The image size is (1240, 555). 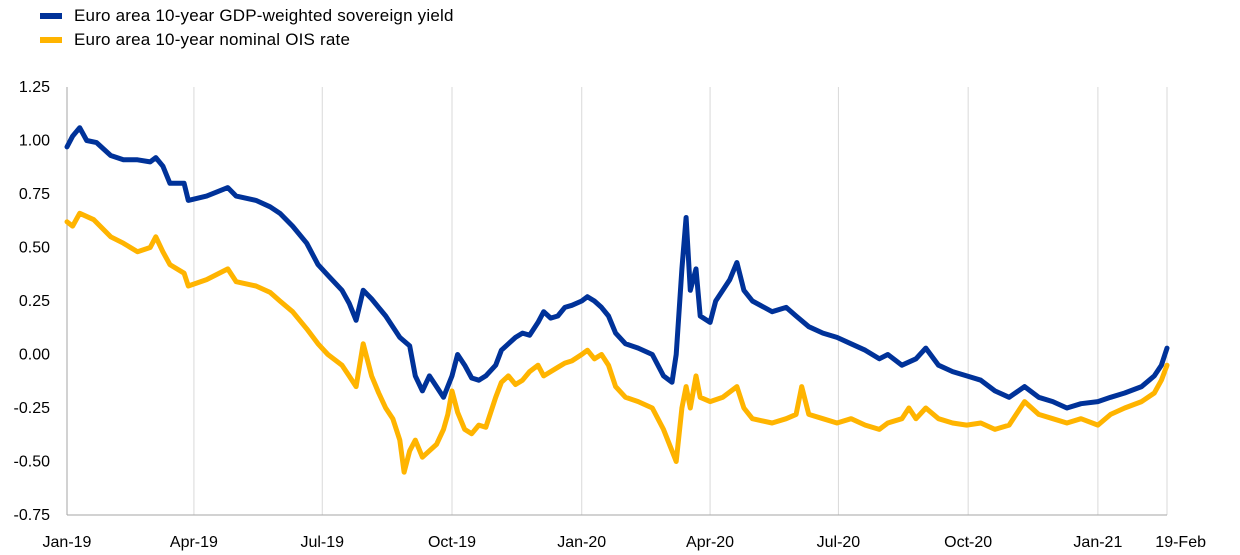 I want to click on legend-item-ois-rate: Euro area 10-year nominal OIS rate, so click(x=247, y=40).